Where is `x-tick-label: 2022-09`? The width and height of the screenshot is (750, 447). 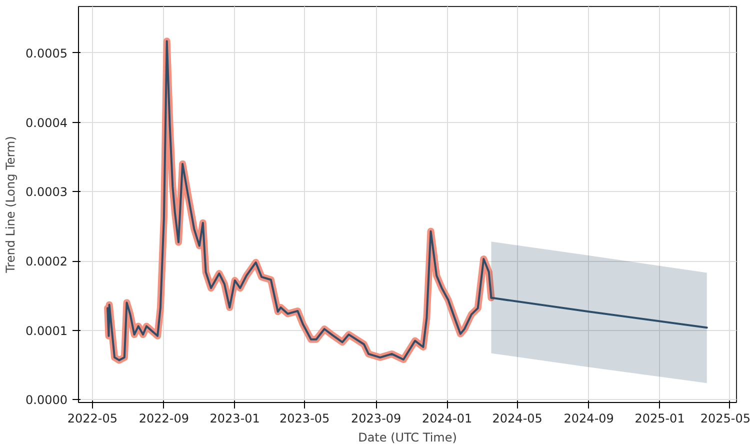
x-tick-label: 2022-09 is located at coordinates (164, 419).